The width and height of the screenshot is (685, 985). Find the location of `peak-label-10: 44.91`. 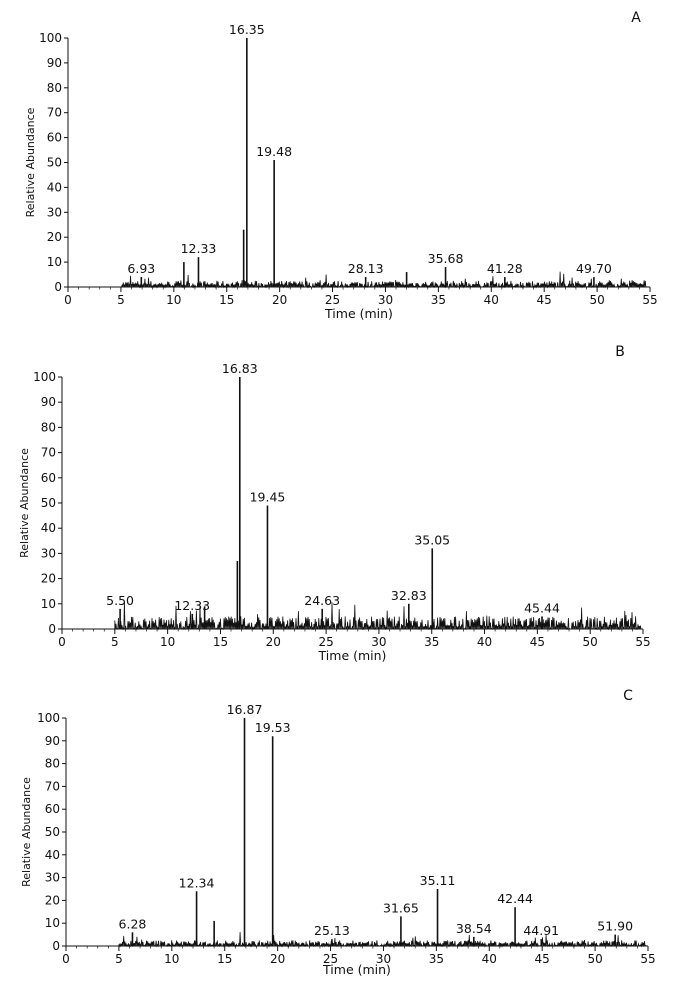

peak-label-10: 44.91 is located at coordinates (541, 930).